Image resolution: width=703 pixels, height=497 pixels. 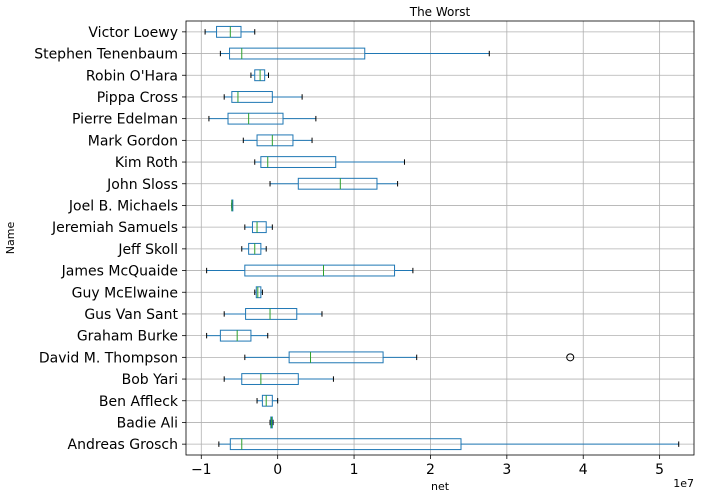 I want to click on y-tick-label: Victor Loewy, so click(x=133, y=33).